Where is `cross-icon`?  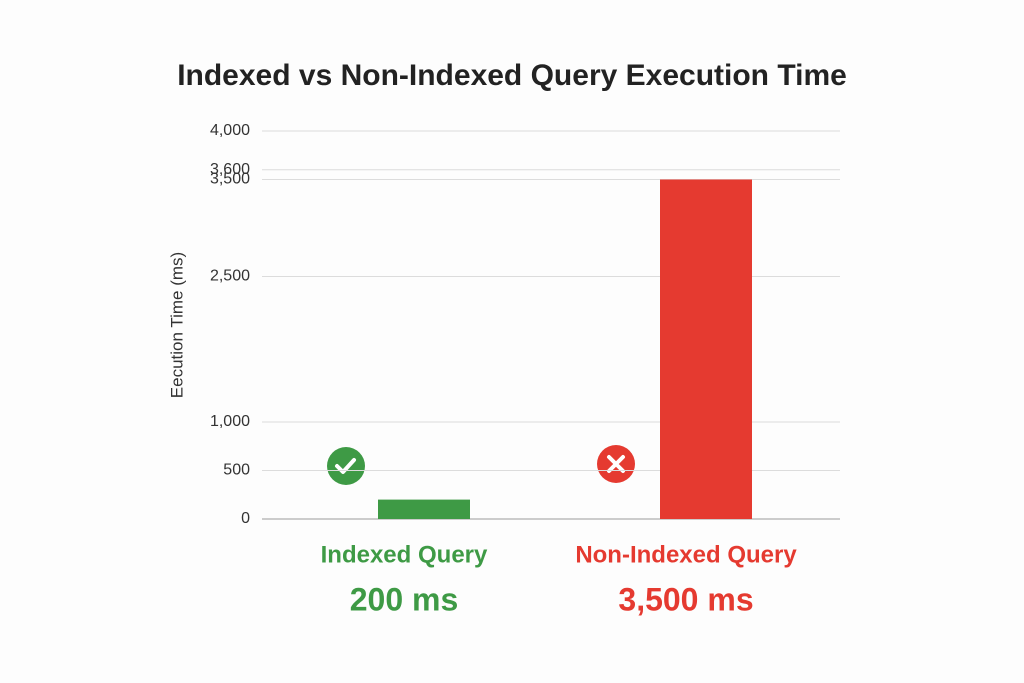 cross-icon is located at coordinates (616, 464).